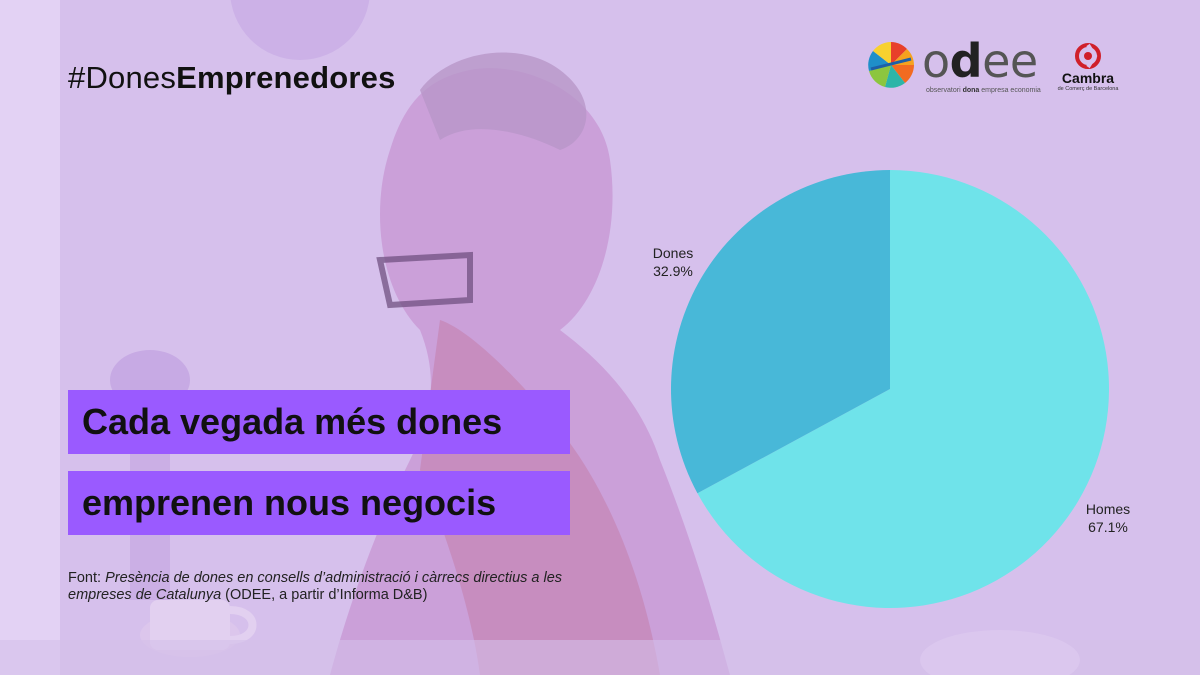 This screenshot has width=1200, height=675. I want to click on source-suffix: (ODEE, a partir d’Informa D&B), so click(324, 595).